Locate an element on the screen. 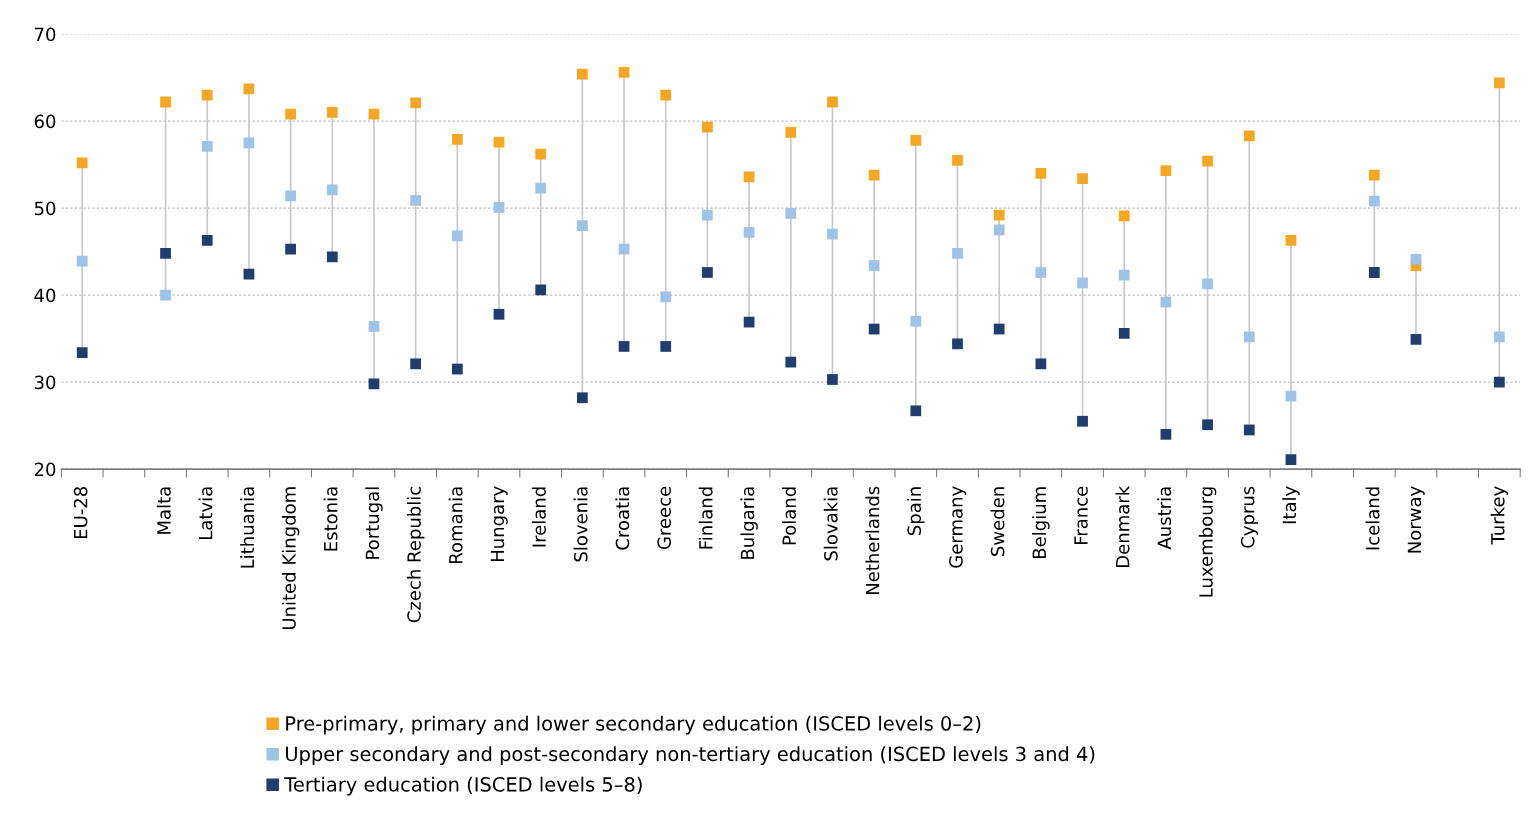 Image resolution: width=1534 pixels, height=813 pixels. x-tick-label: Estonia is located at coordinates (330, 519).